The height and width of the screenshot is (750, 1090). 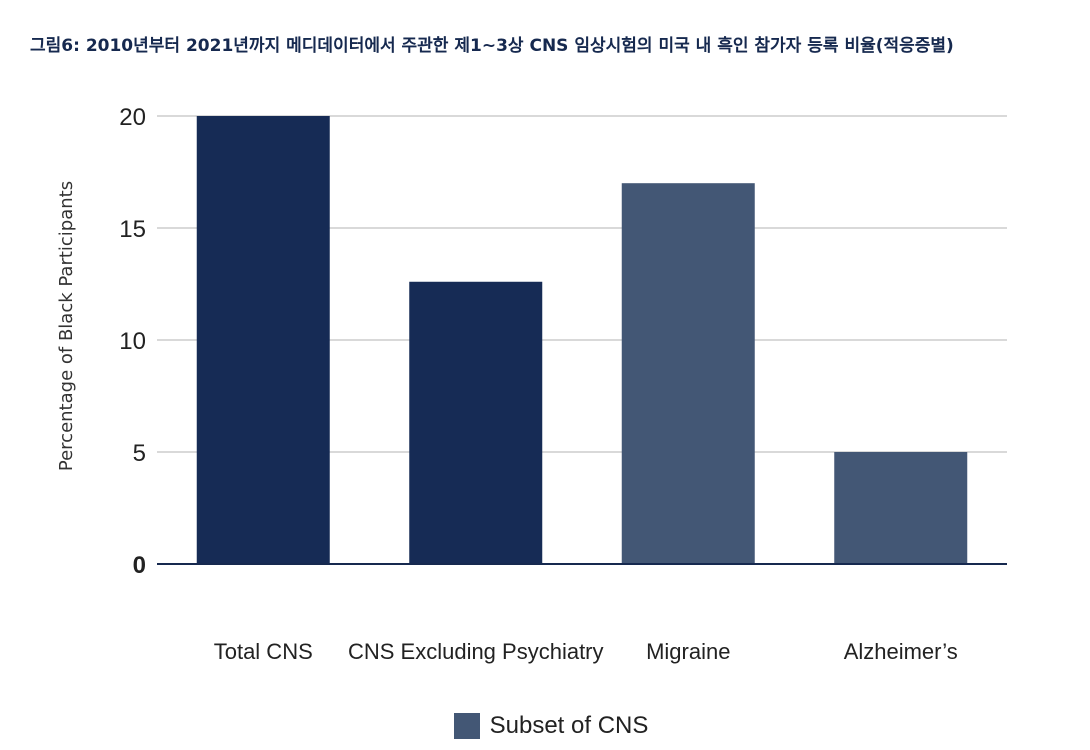 What do you see at coordinates (476, 651) in the screenshot?
I see `category-label-1: CNS Excluding Psychiatry` at bounding box center [476, 651].